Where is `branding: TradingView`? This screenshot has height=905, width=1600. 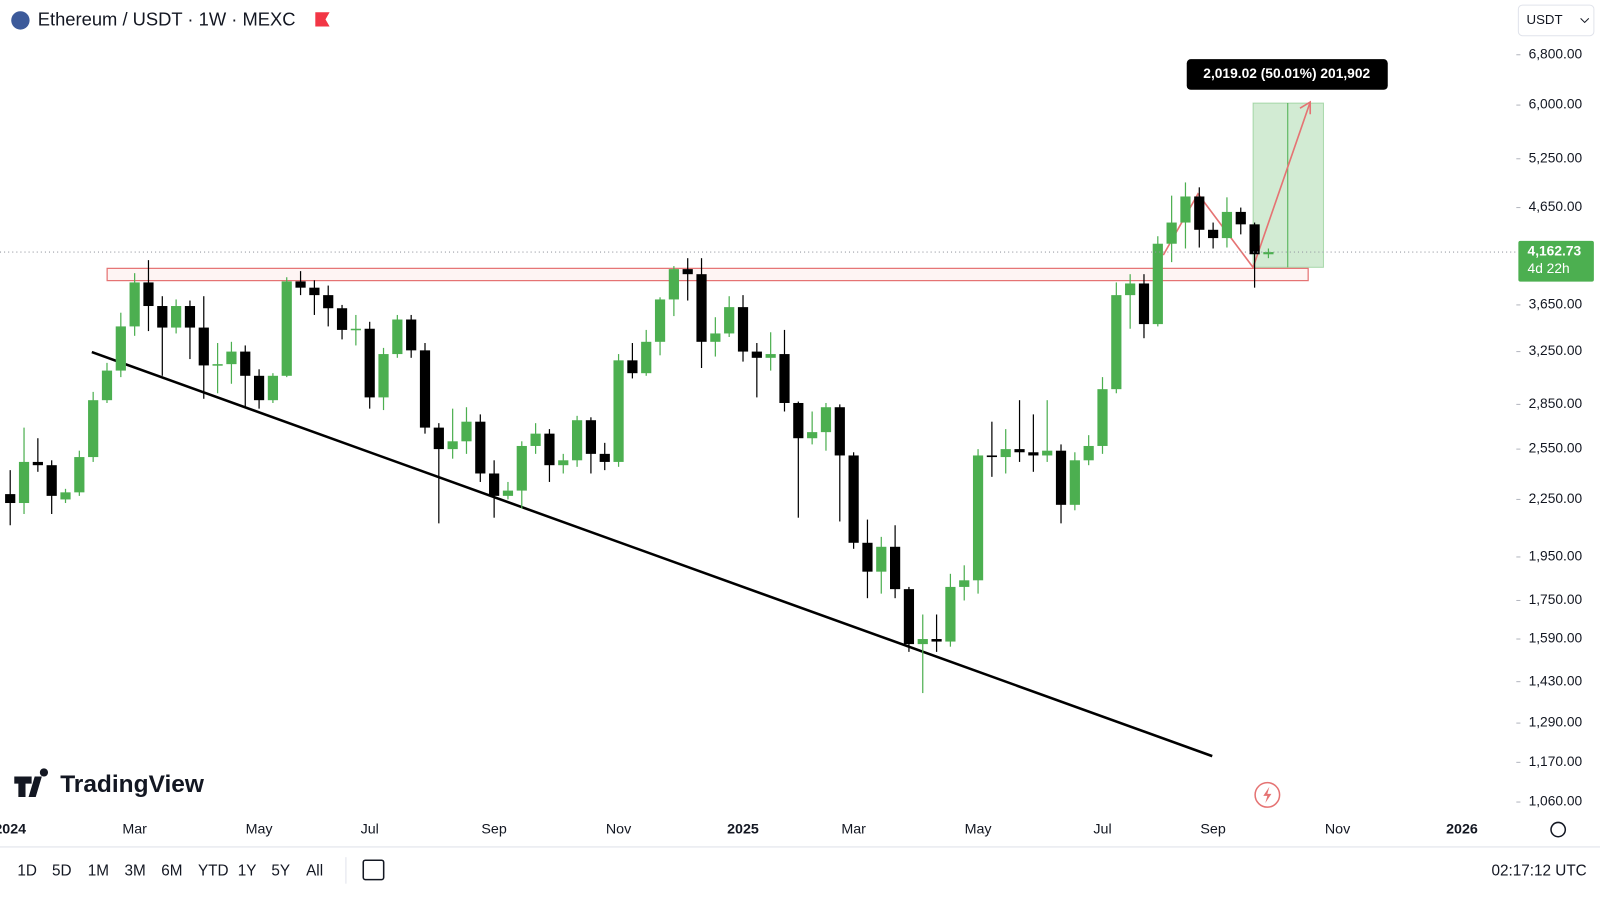 branding: TradingView is located at coordinates (647, 788).